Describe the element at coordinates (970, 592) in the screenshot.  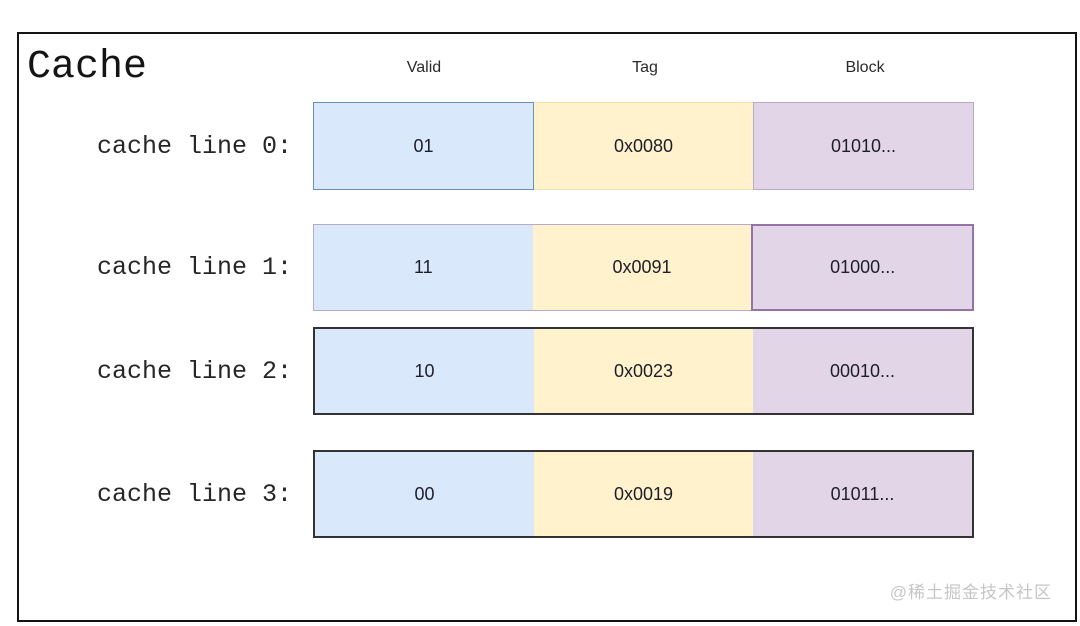
I see `watermark: @稀土掘金技术社区` at that location.